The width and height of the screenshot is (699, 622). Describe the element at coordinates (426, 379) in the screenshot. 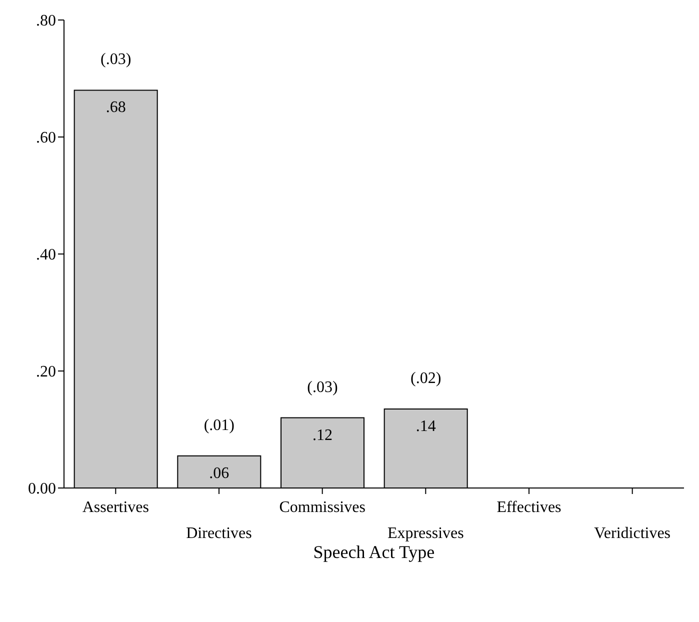

I see `annotation: (.02)` at that location.